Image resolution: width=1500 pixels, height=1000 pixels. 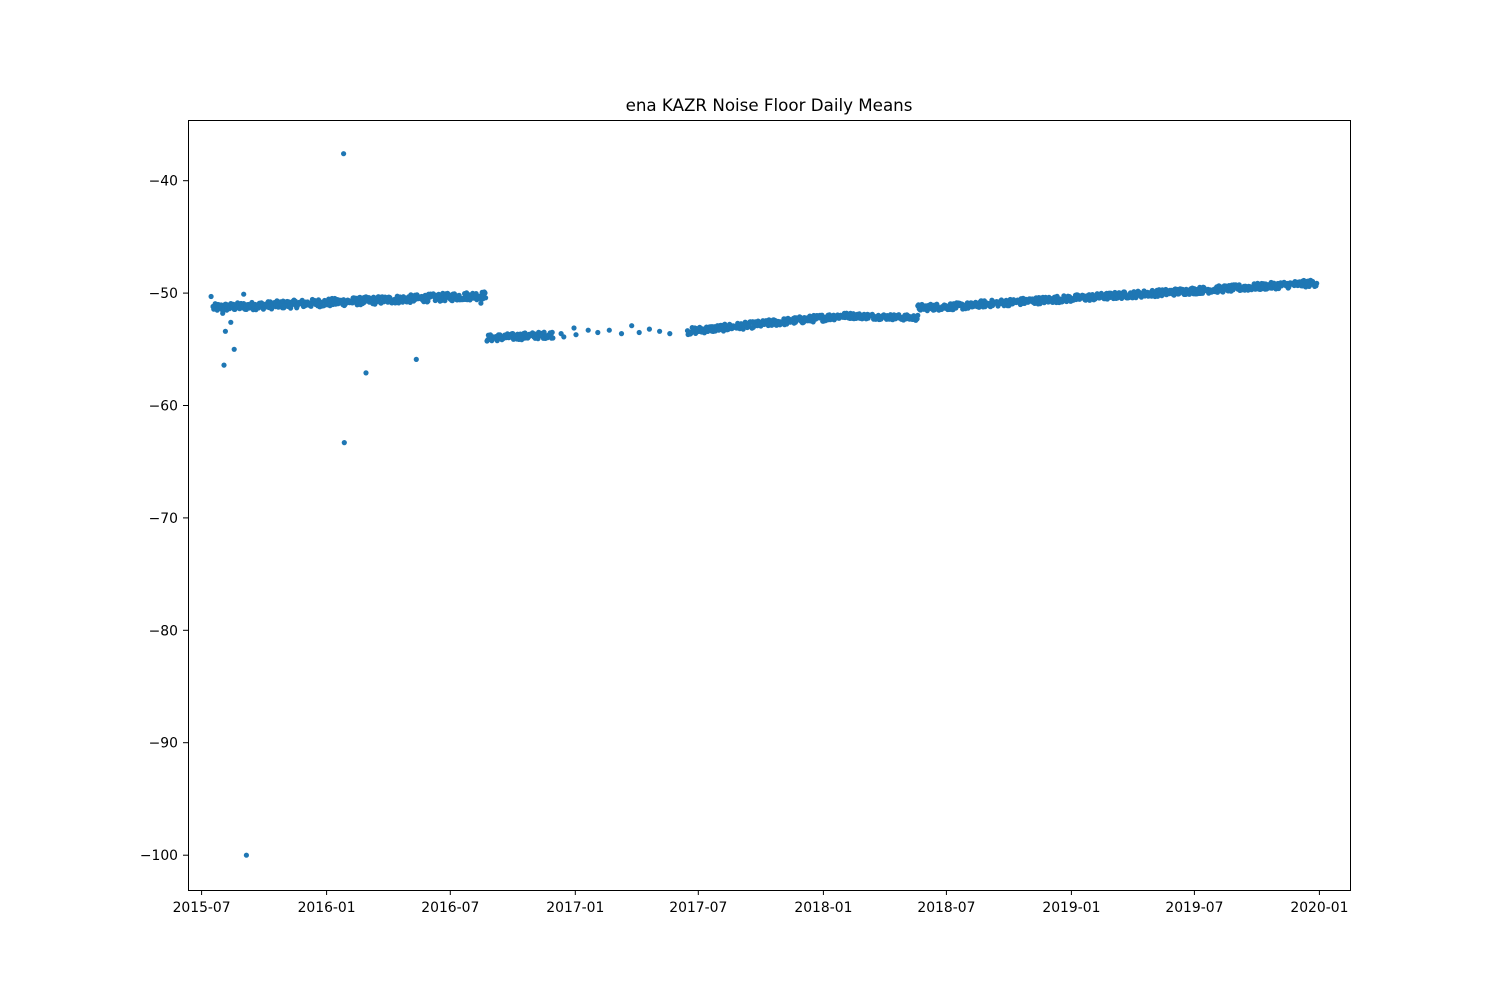 I want to click on x-tick-label: 2015-07, so click(x=202, y=908).